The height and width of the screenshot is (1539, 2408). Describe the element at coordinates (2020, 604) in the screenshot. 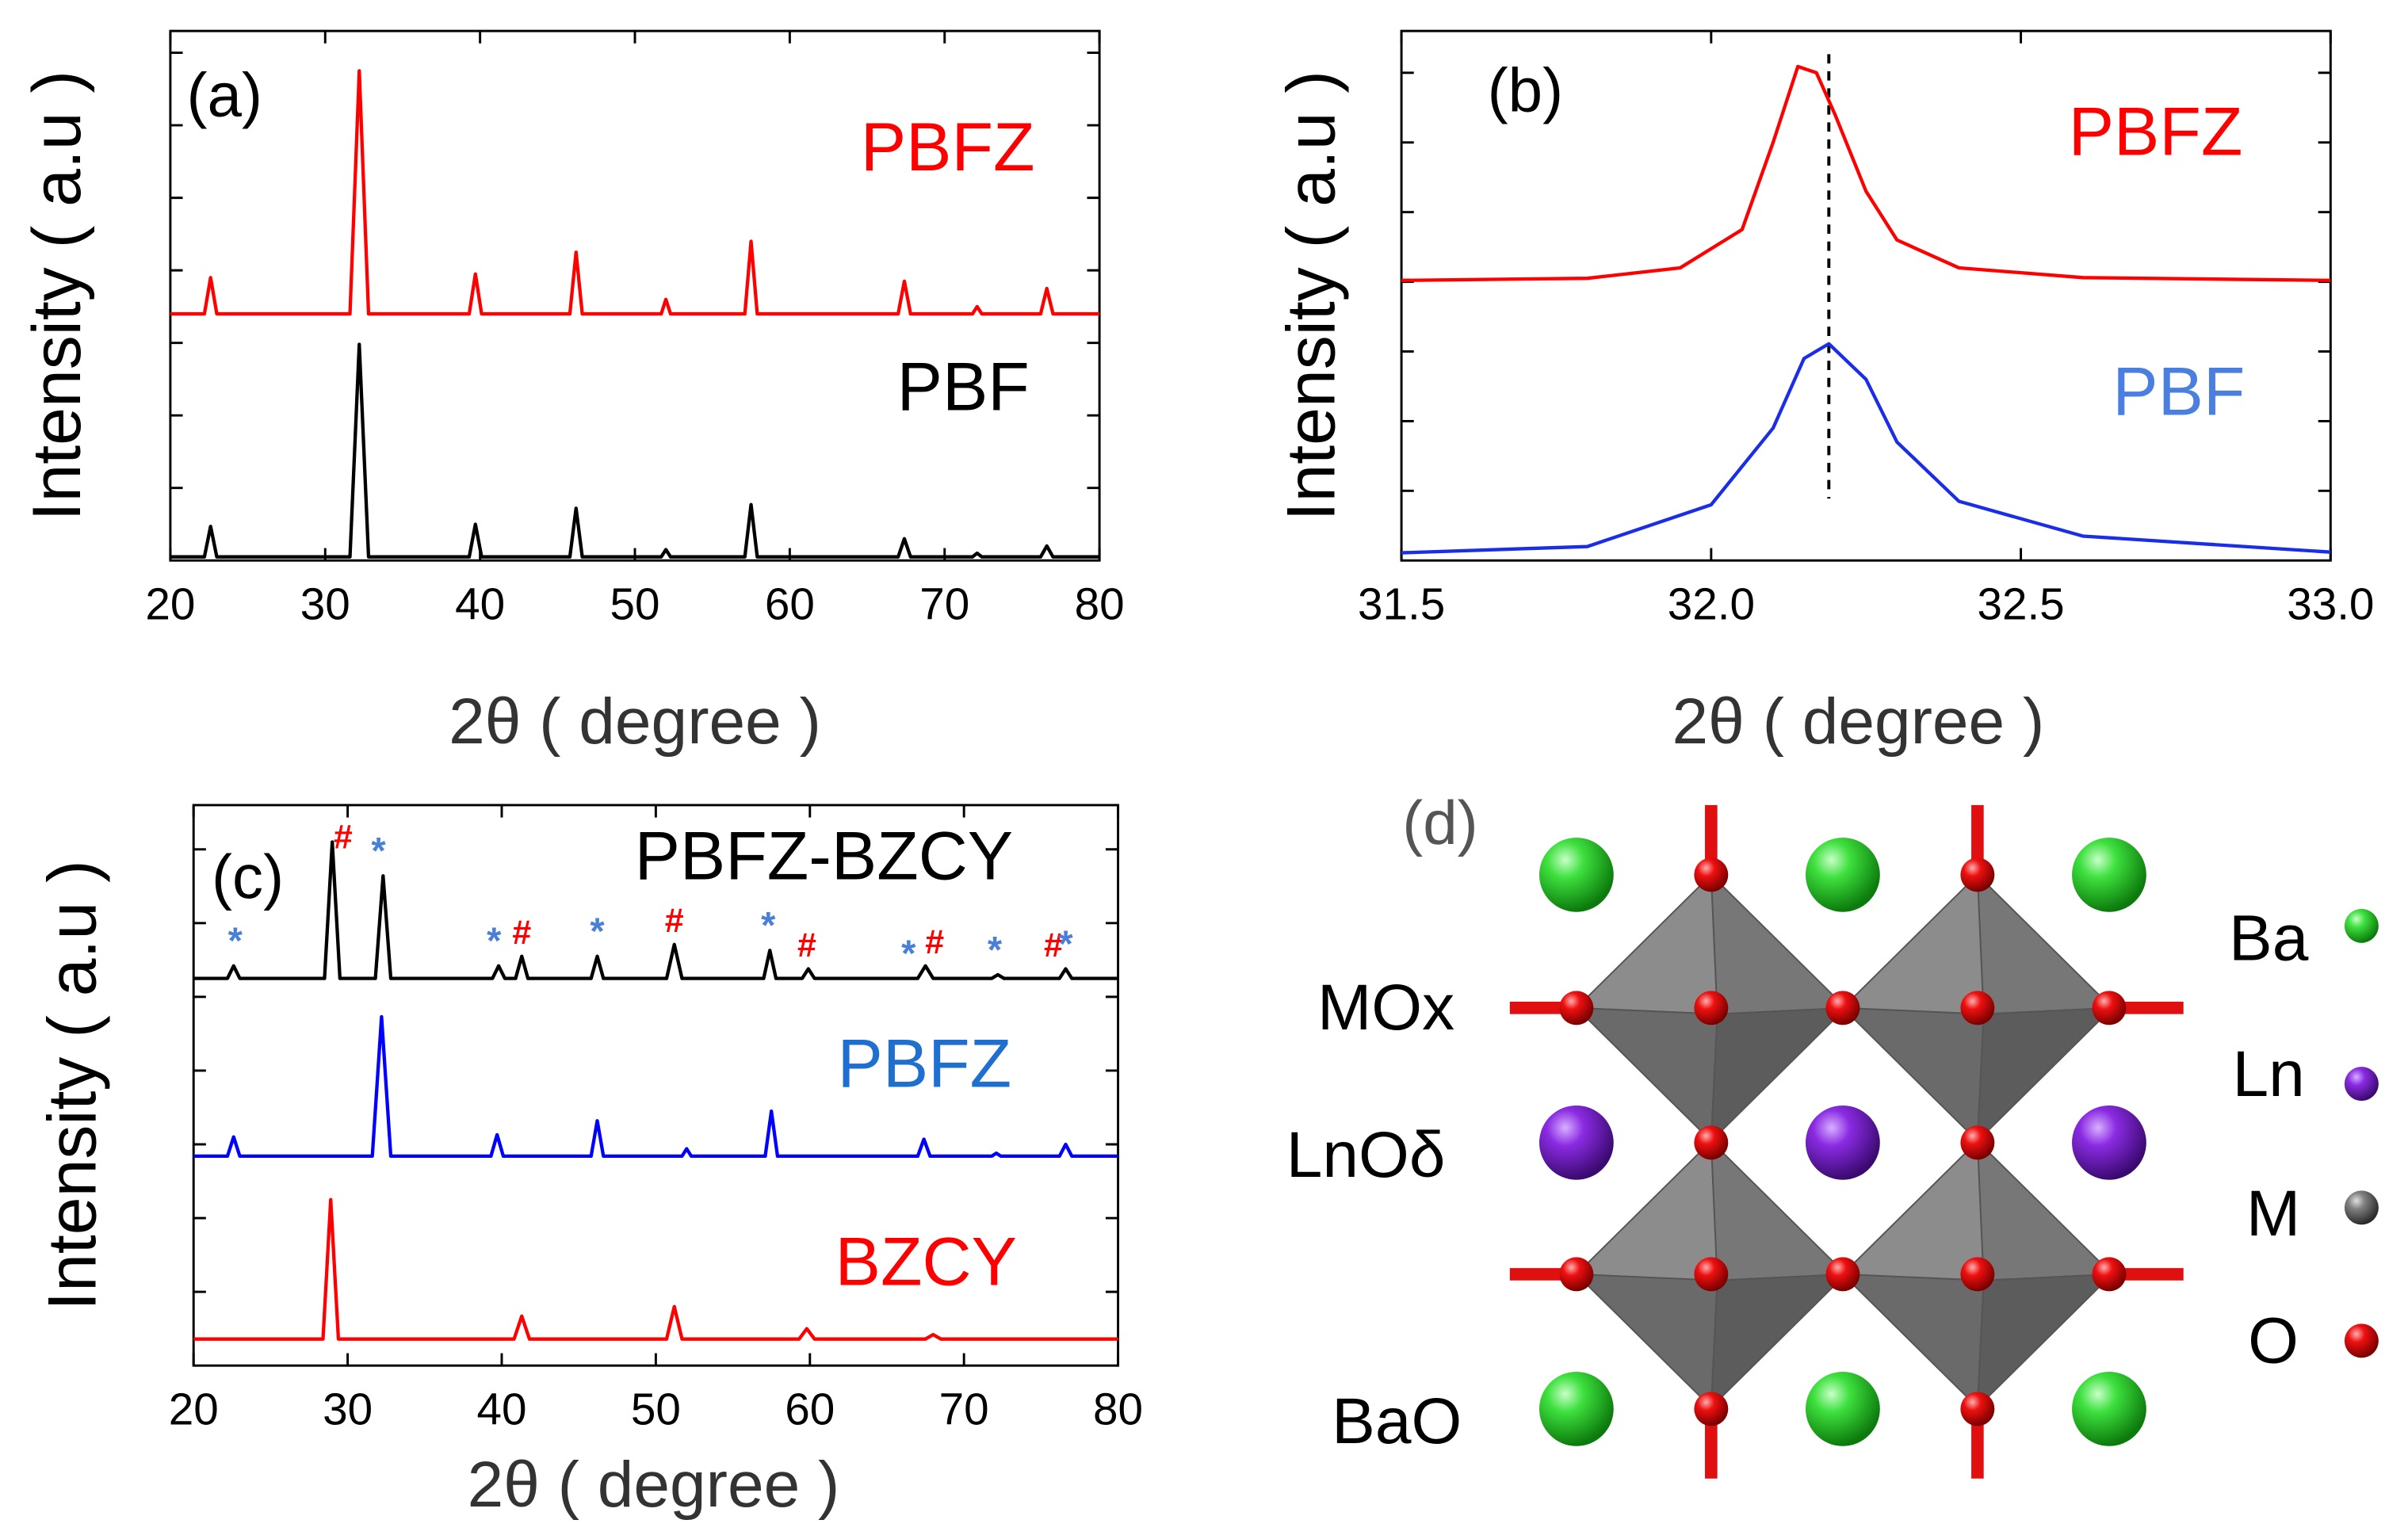

I see `x-tick-label: 32.5` at that location.